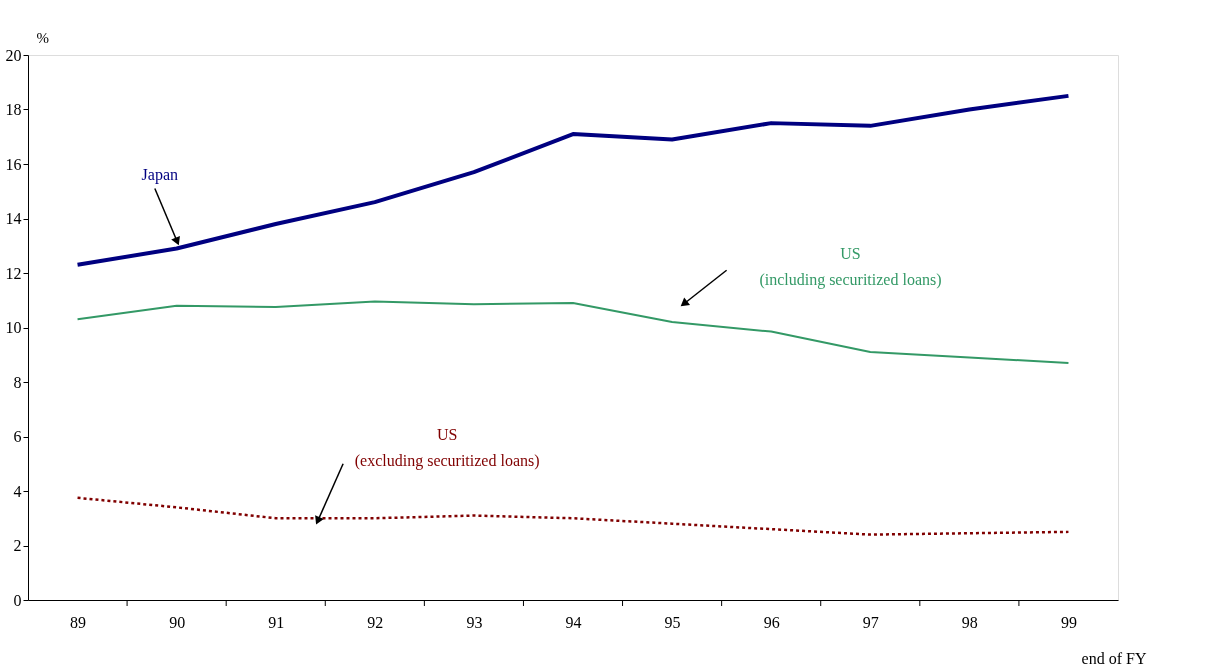 The width and height of the screenshot is (1229, 664). I want to click on x-tick-label: 94, so click(573, 622).